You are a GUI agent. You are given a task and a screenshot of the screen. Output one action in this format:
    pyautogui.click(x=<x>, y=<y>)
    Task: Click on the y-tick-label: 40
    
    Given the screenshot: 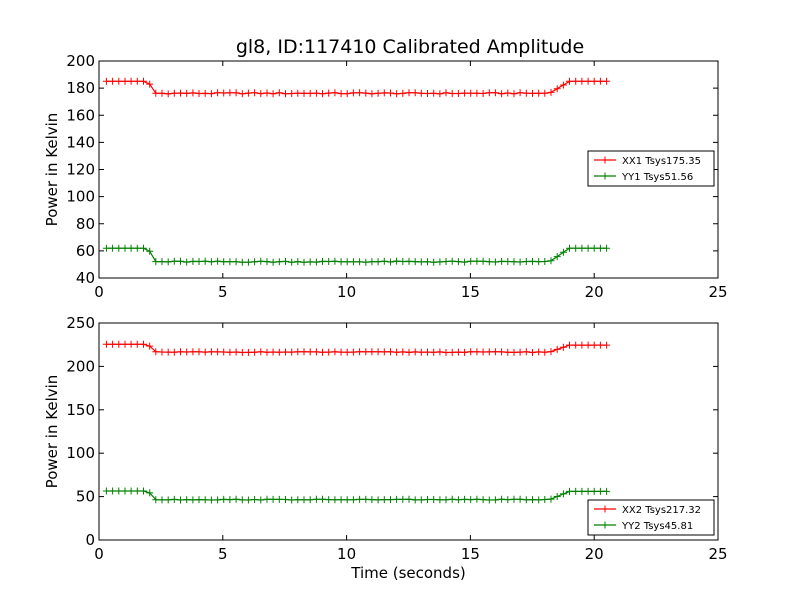 What is the action you would take?
    pyautogui.click(x=85, y=278)
    